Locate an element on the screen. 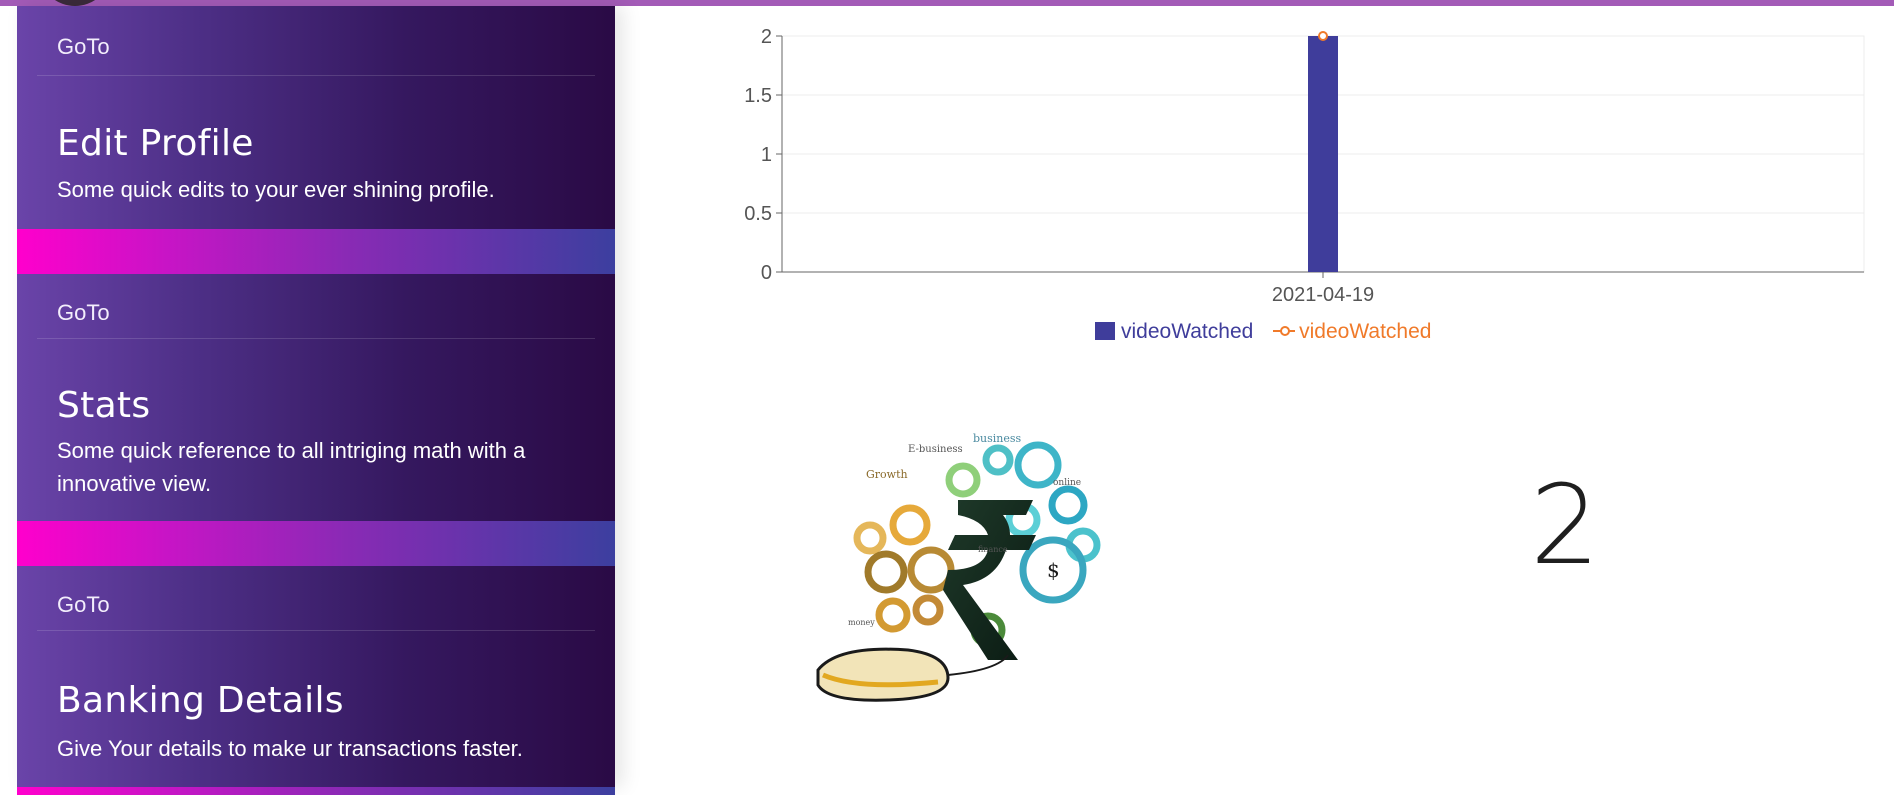 Image resolution: width=1894 pixels, height=795 pixels. svg-text: Growth is located at coordinates (887, 474).